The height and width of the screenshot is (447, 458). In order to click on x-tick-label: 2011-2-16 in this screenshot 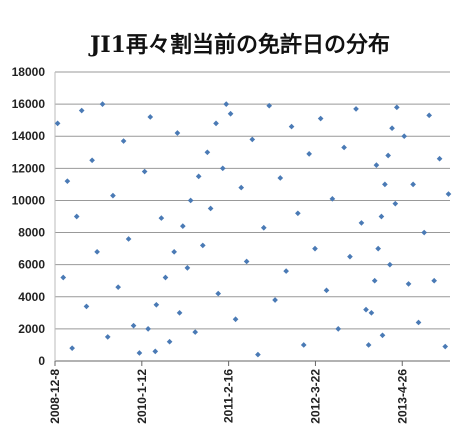, I will do `click(229, 396)`.